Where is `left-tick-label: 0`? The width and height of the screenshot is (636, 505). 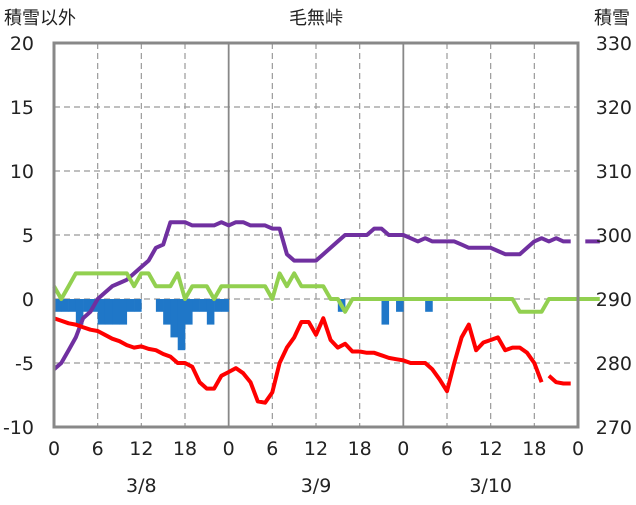 left-tick-label: 0 is located at coordinates (28, 300).